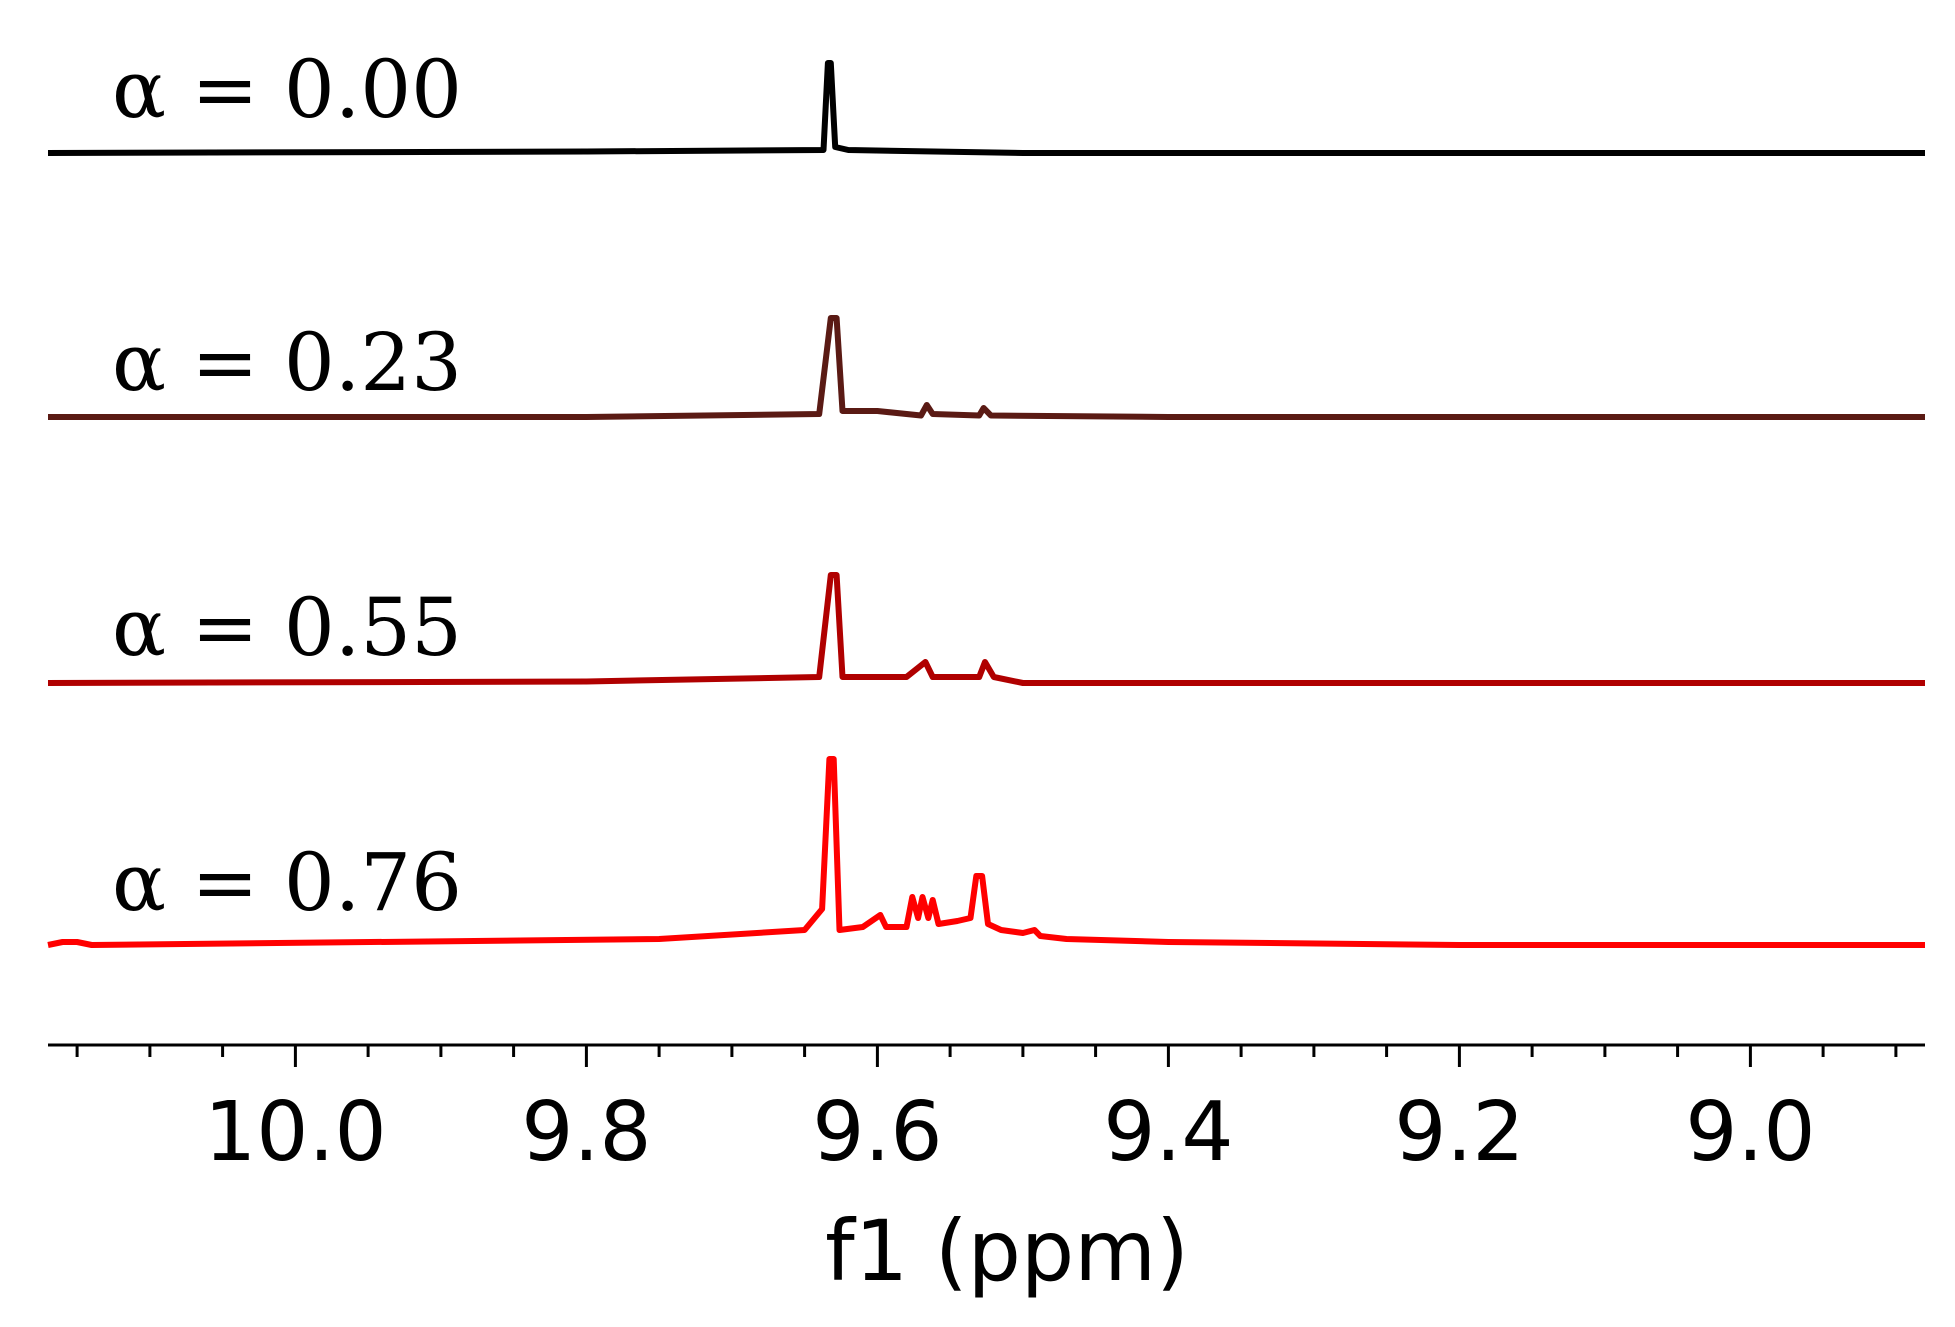 The width and height of the screenshot is (1955, 1327). Describe the element at coordinates (1168, 1132) in the screenshot. I see `x-tick-label: 9.4` at that location.